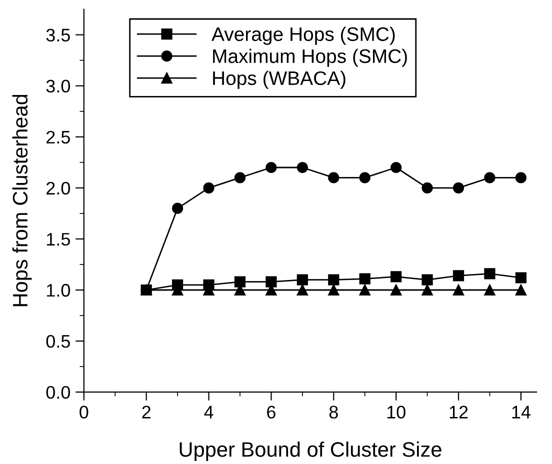  What do you see at coordinates (58, 137) in the screenshot?
I see `y-tick-label: 2.5` at bounding box center [58, 137].